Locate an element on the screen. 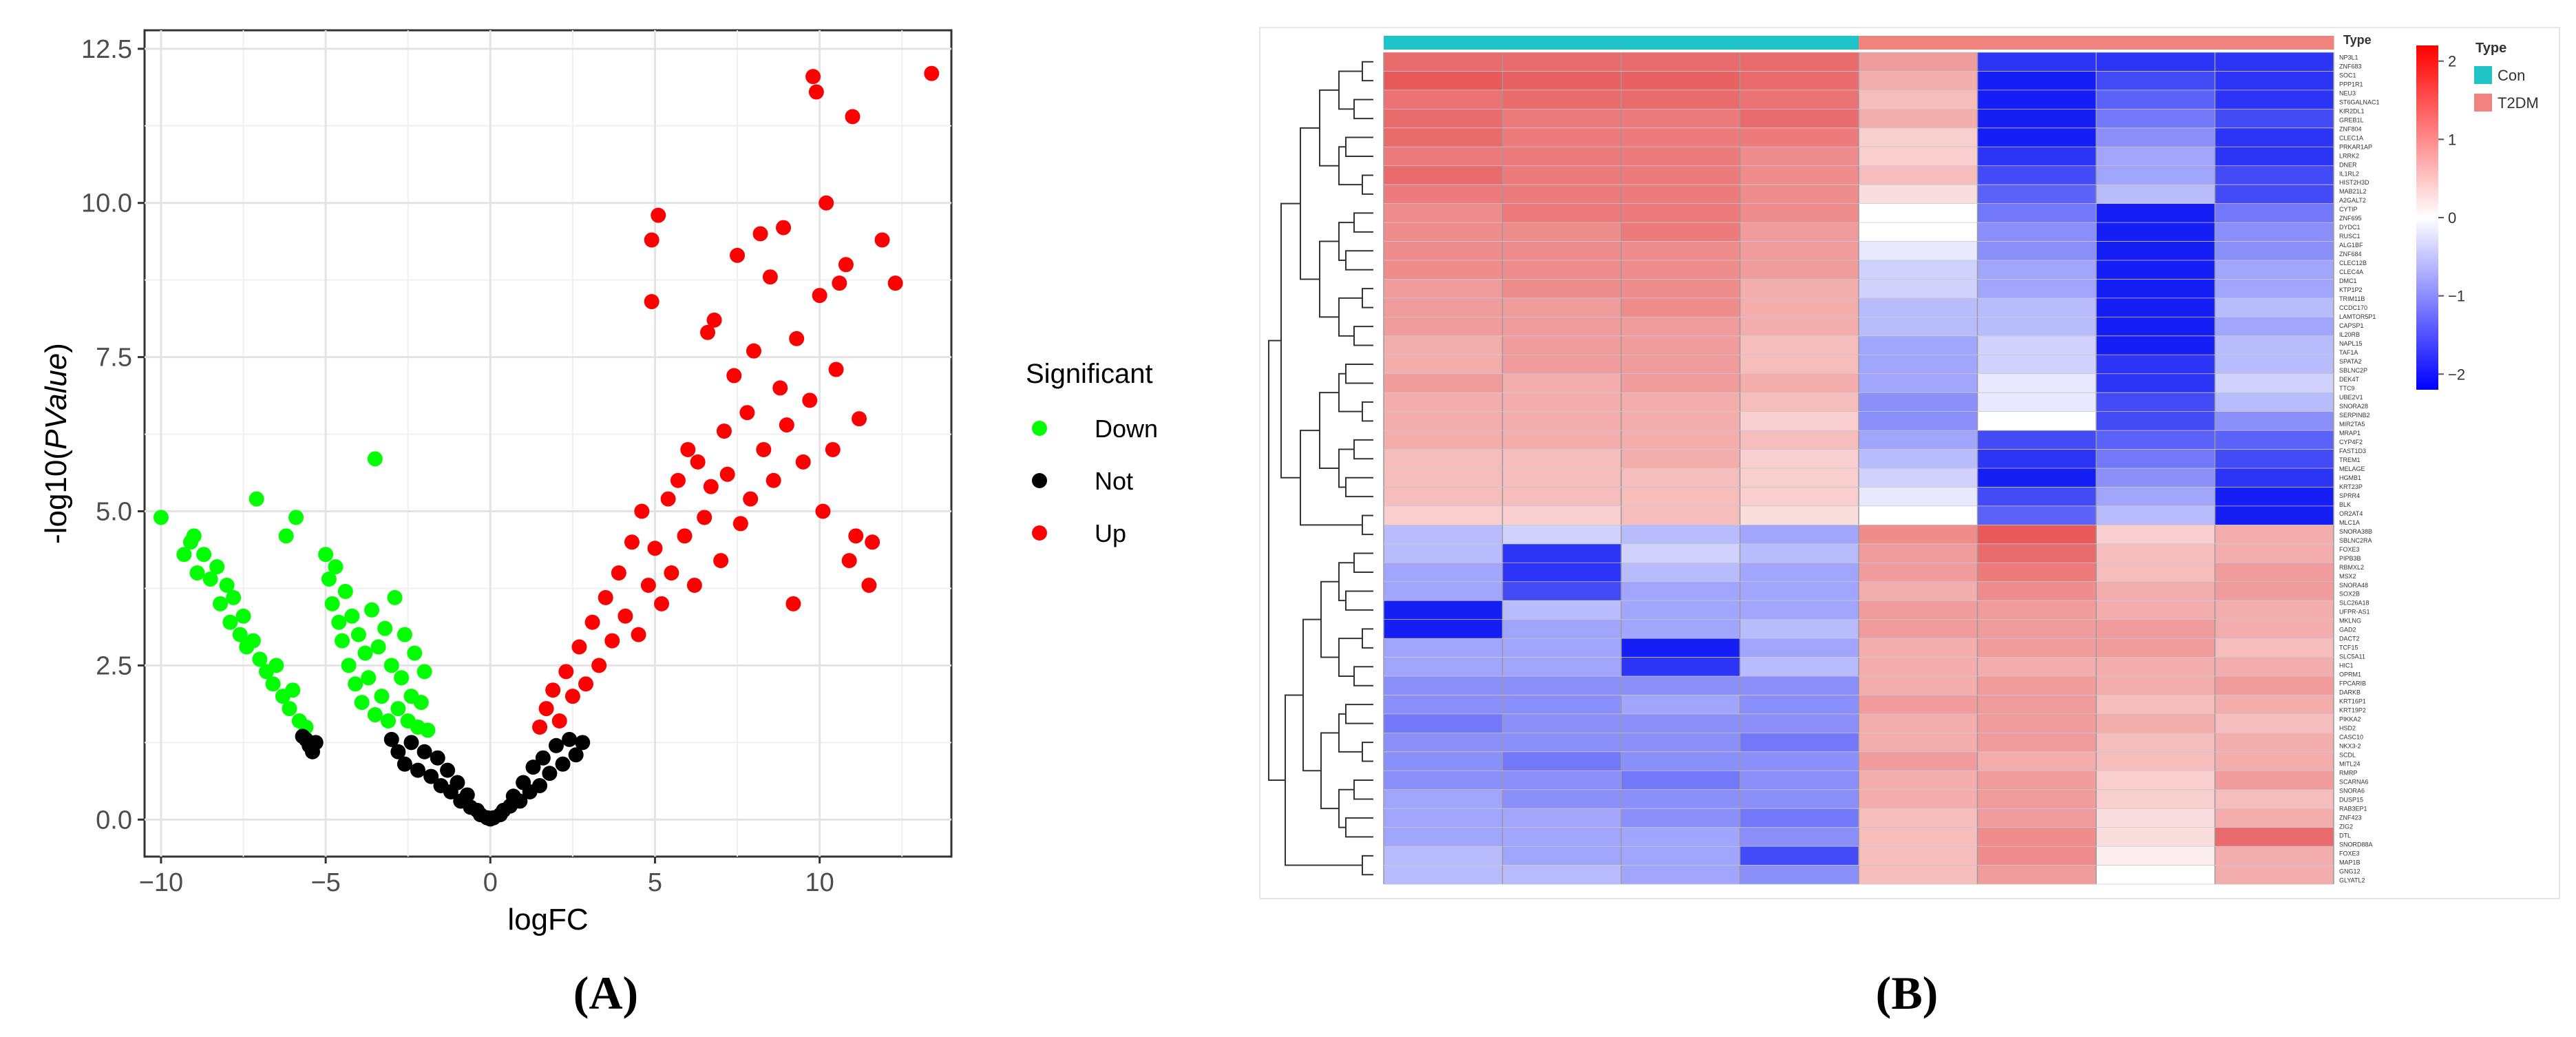  volcano-y-tick-label: 2.5 is located at coordinates (114, 665).